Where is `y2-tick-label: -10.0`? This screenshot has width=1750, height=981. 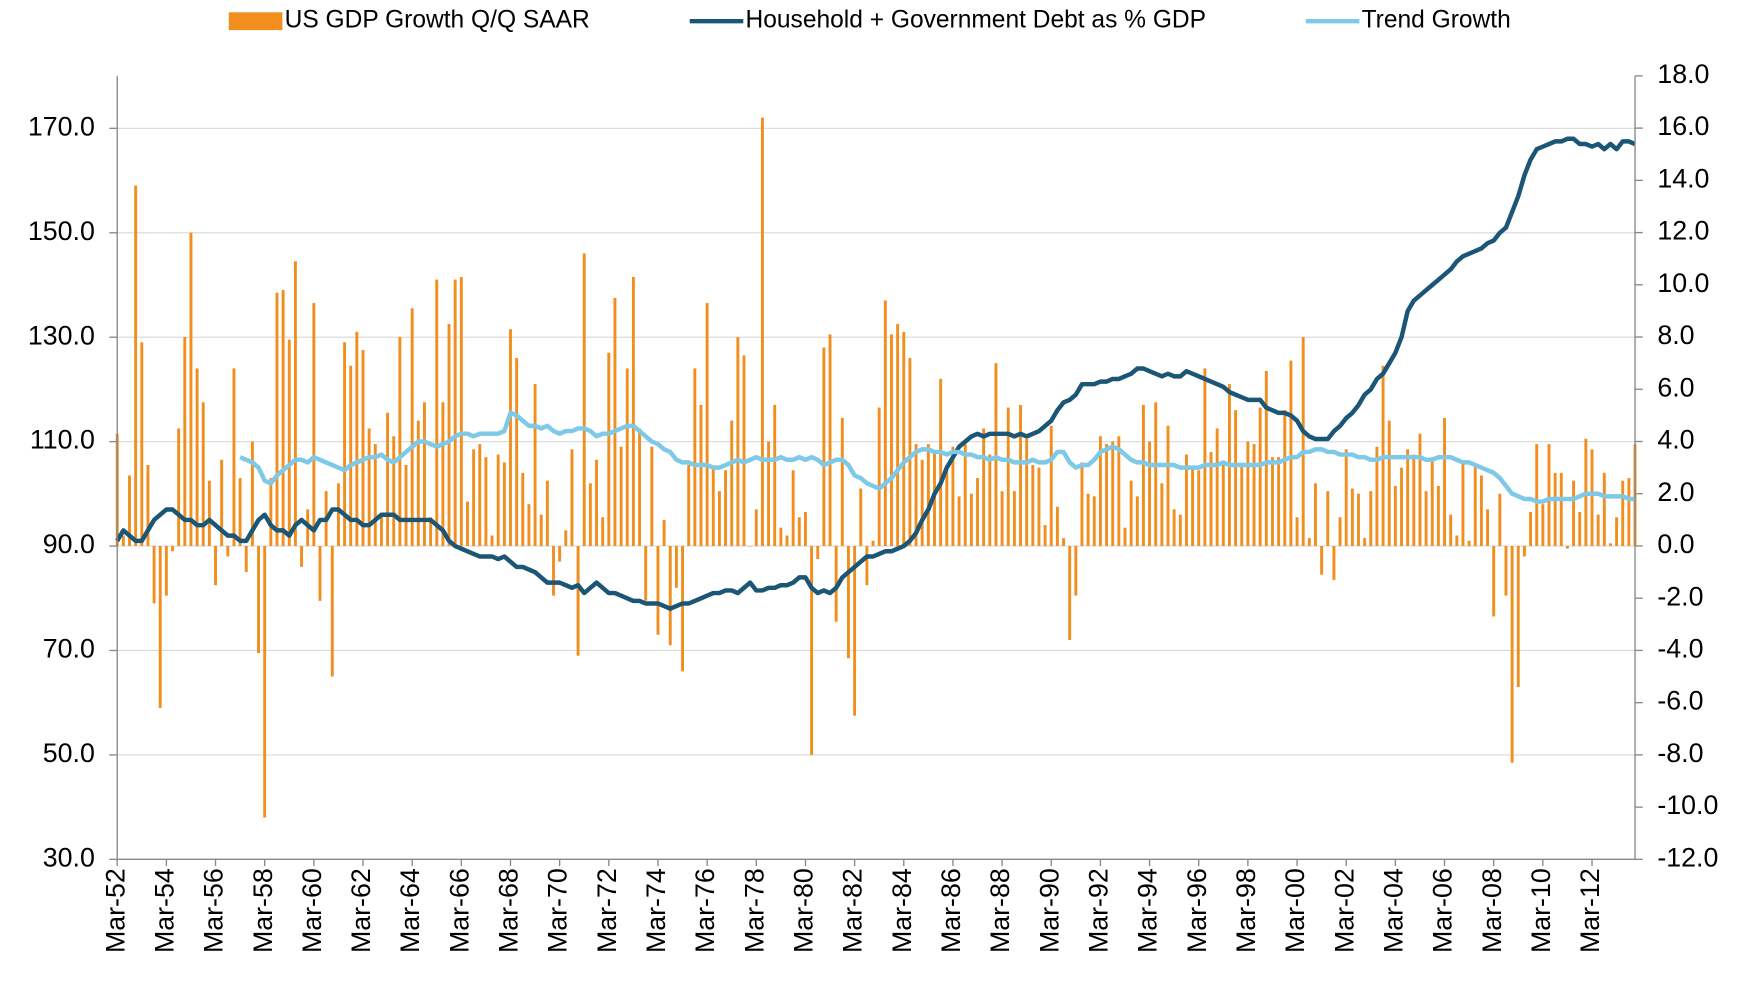 y2-tick-label: -10.0 is located at coordinates (1687, 805).